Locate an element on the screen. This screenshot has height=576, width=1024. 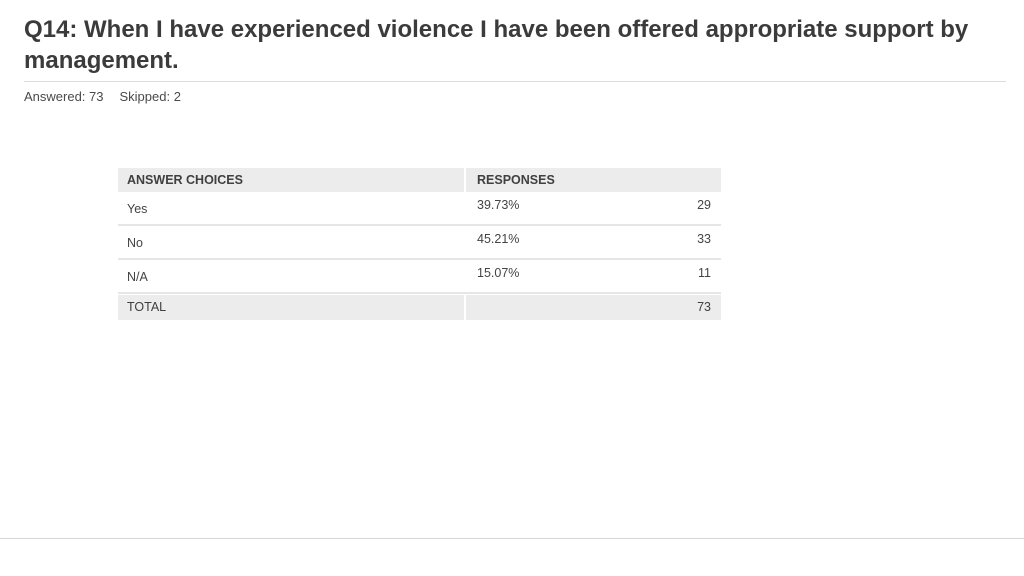
header-answer-choices: ANSWER CHOICES is located at coordinates (292, 180).